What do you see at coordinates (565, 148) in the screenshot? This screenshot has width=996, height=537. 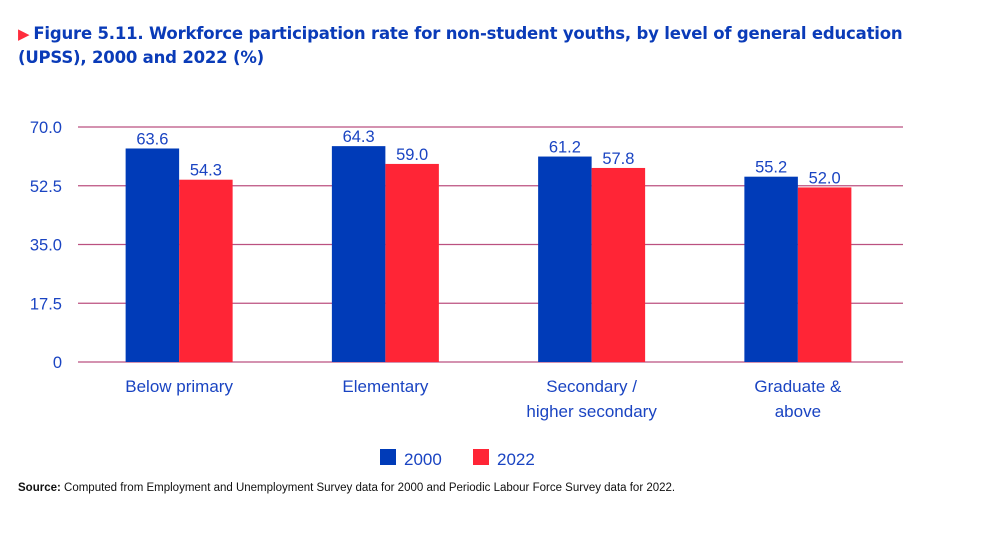 I see `bar-value-label: 61.2` at bounding box center [565, 148].